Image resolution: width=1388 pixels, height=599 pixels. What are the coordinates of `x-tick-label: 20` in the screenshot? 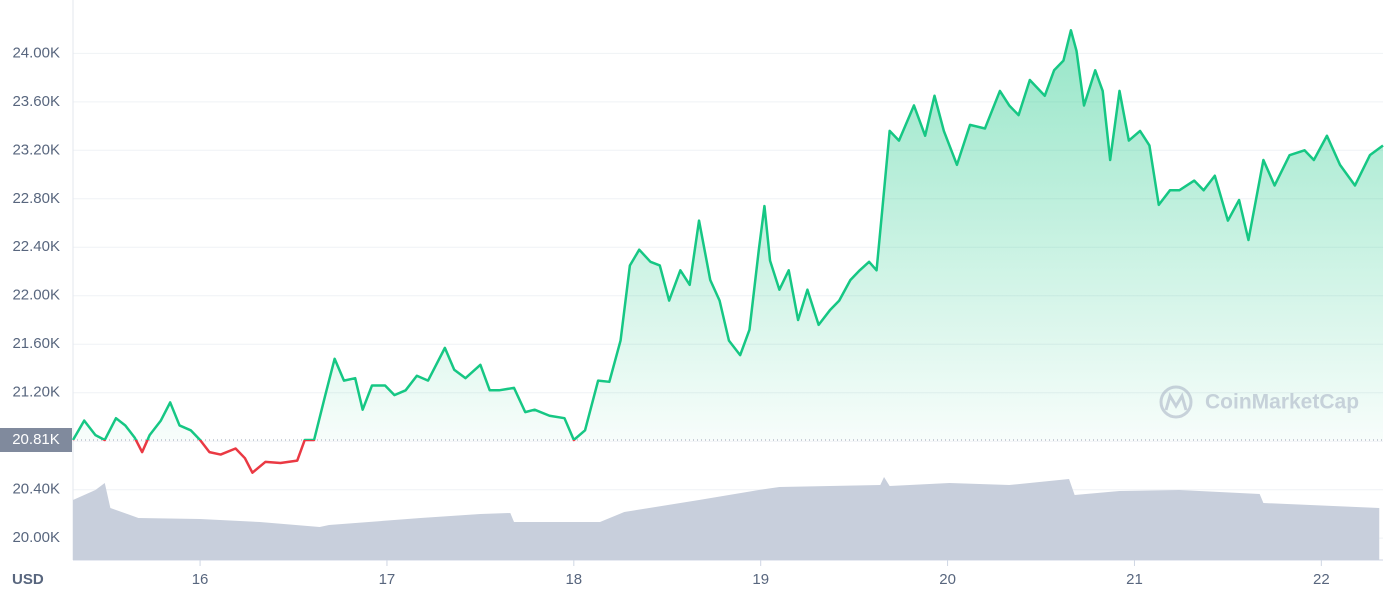 It's located at (947, 579).